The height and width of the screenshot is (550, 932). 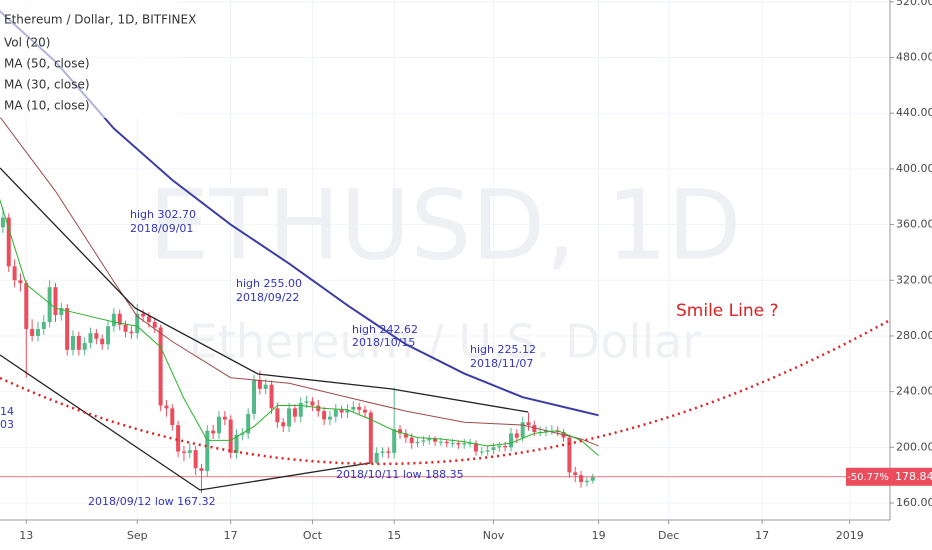 What do you see at coordinates (27, 43) in the screenshot?
I see `indicator-label: Vol (20)` at bounding box center [27, 43].